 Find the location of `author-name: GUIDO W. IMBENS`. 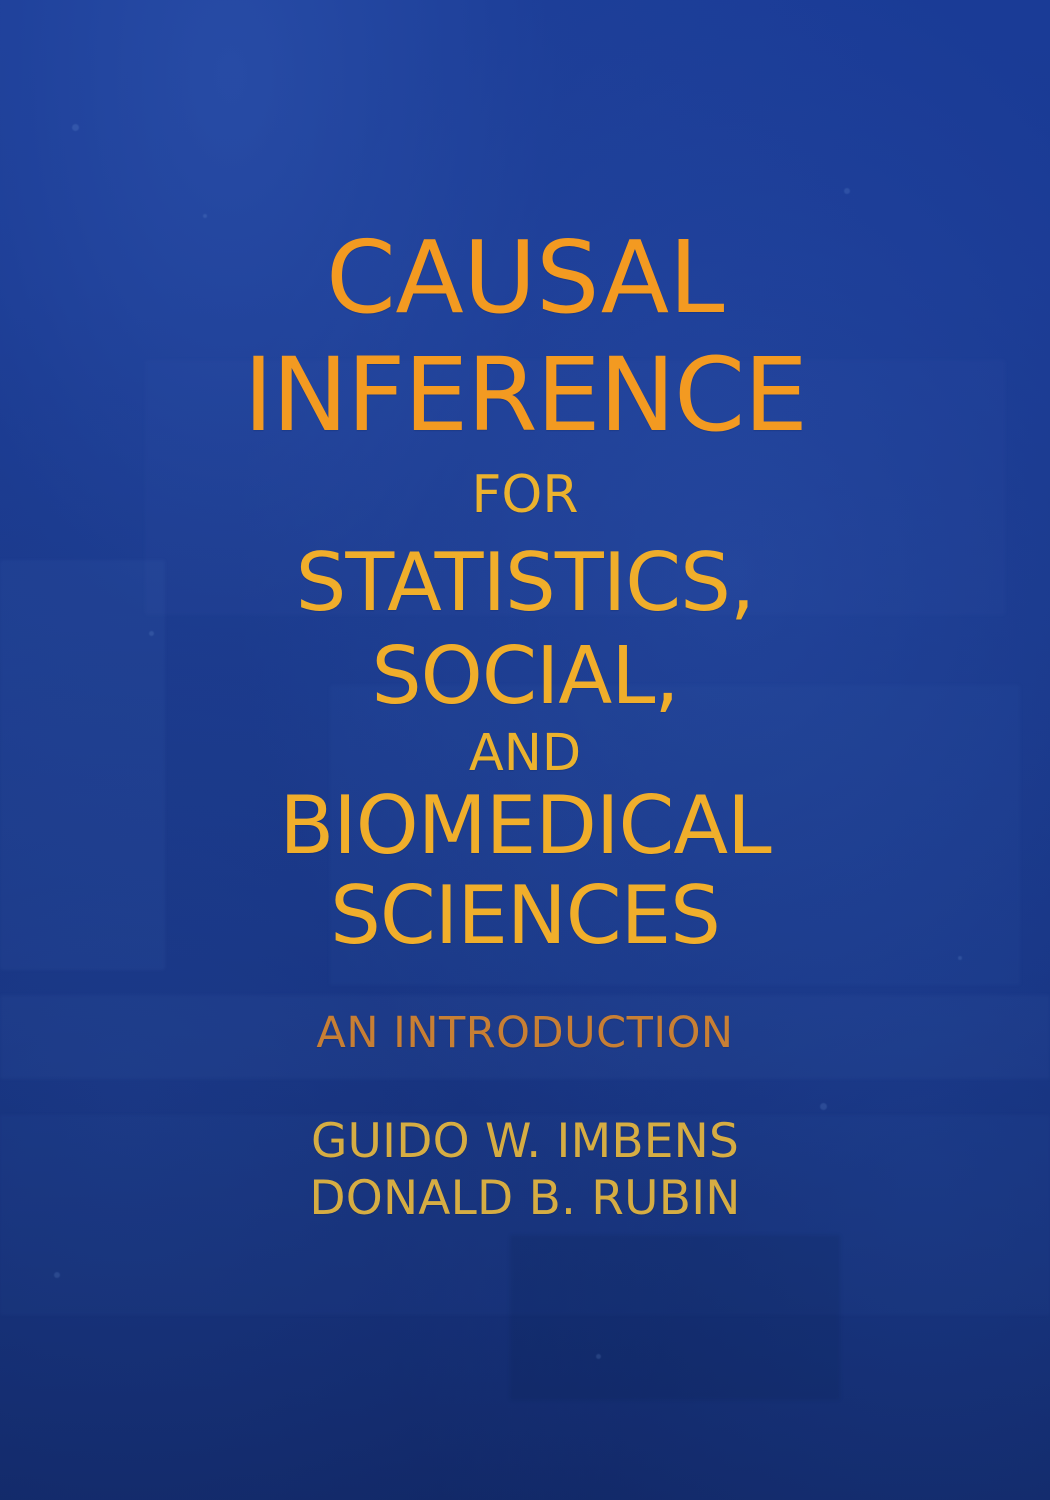

author-name: GUIDO W. IMBENS is located at coordinates (525, 1141).